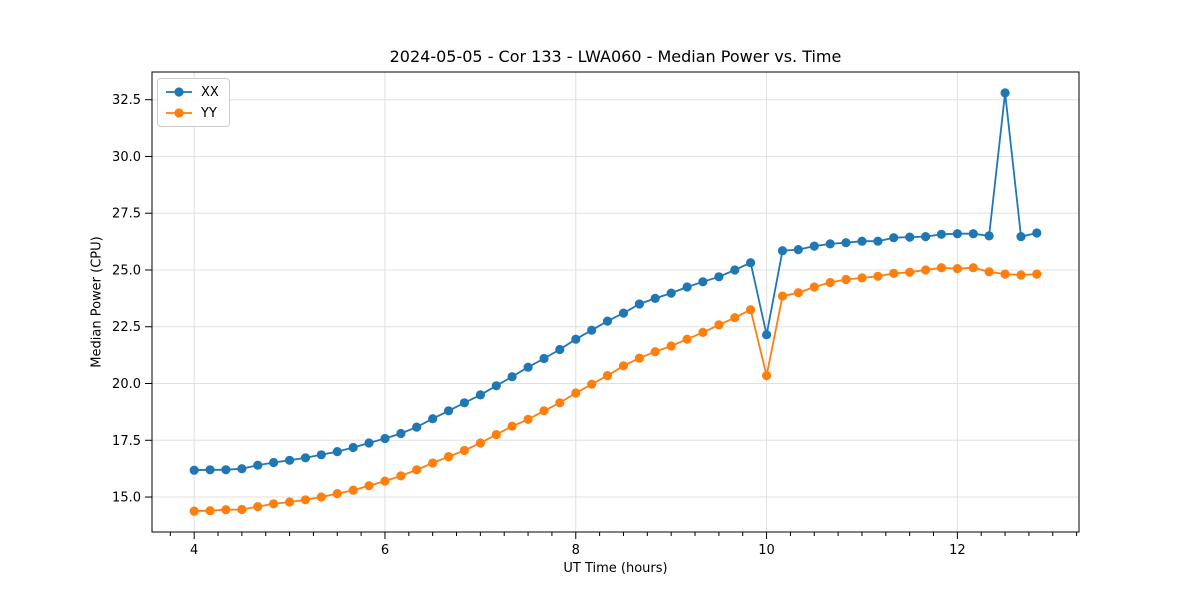  I want to click on svg-text: 15.0, so click(126, 498).